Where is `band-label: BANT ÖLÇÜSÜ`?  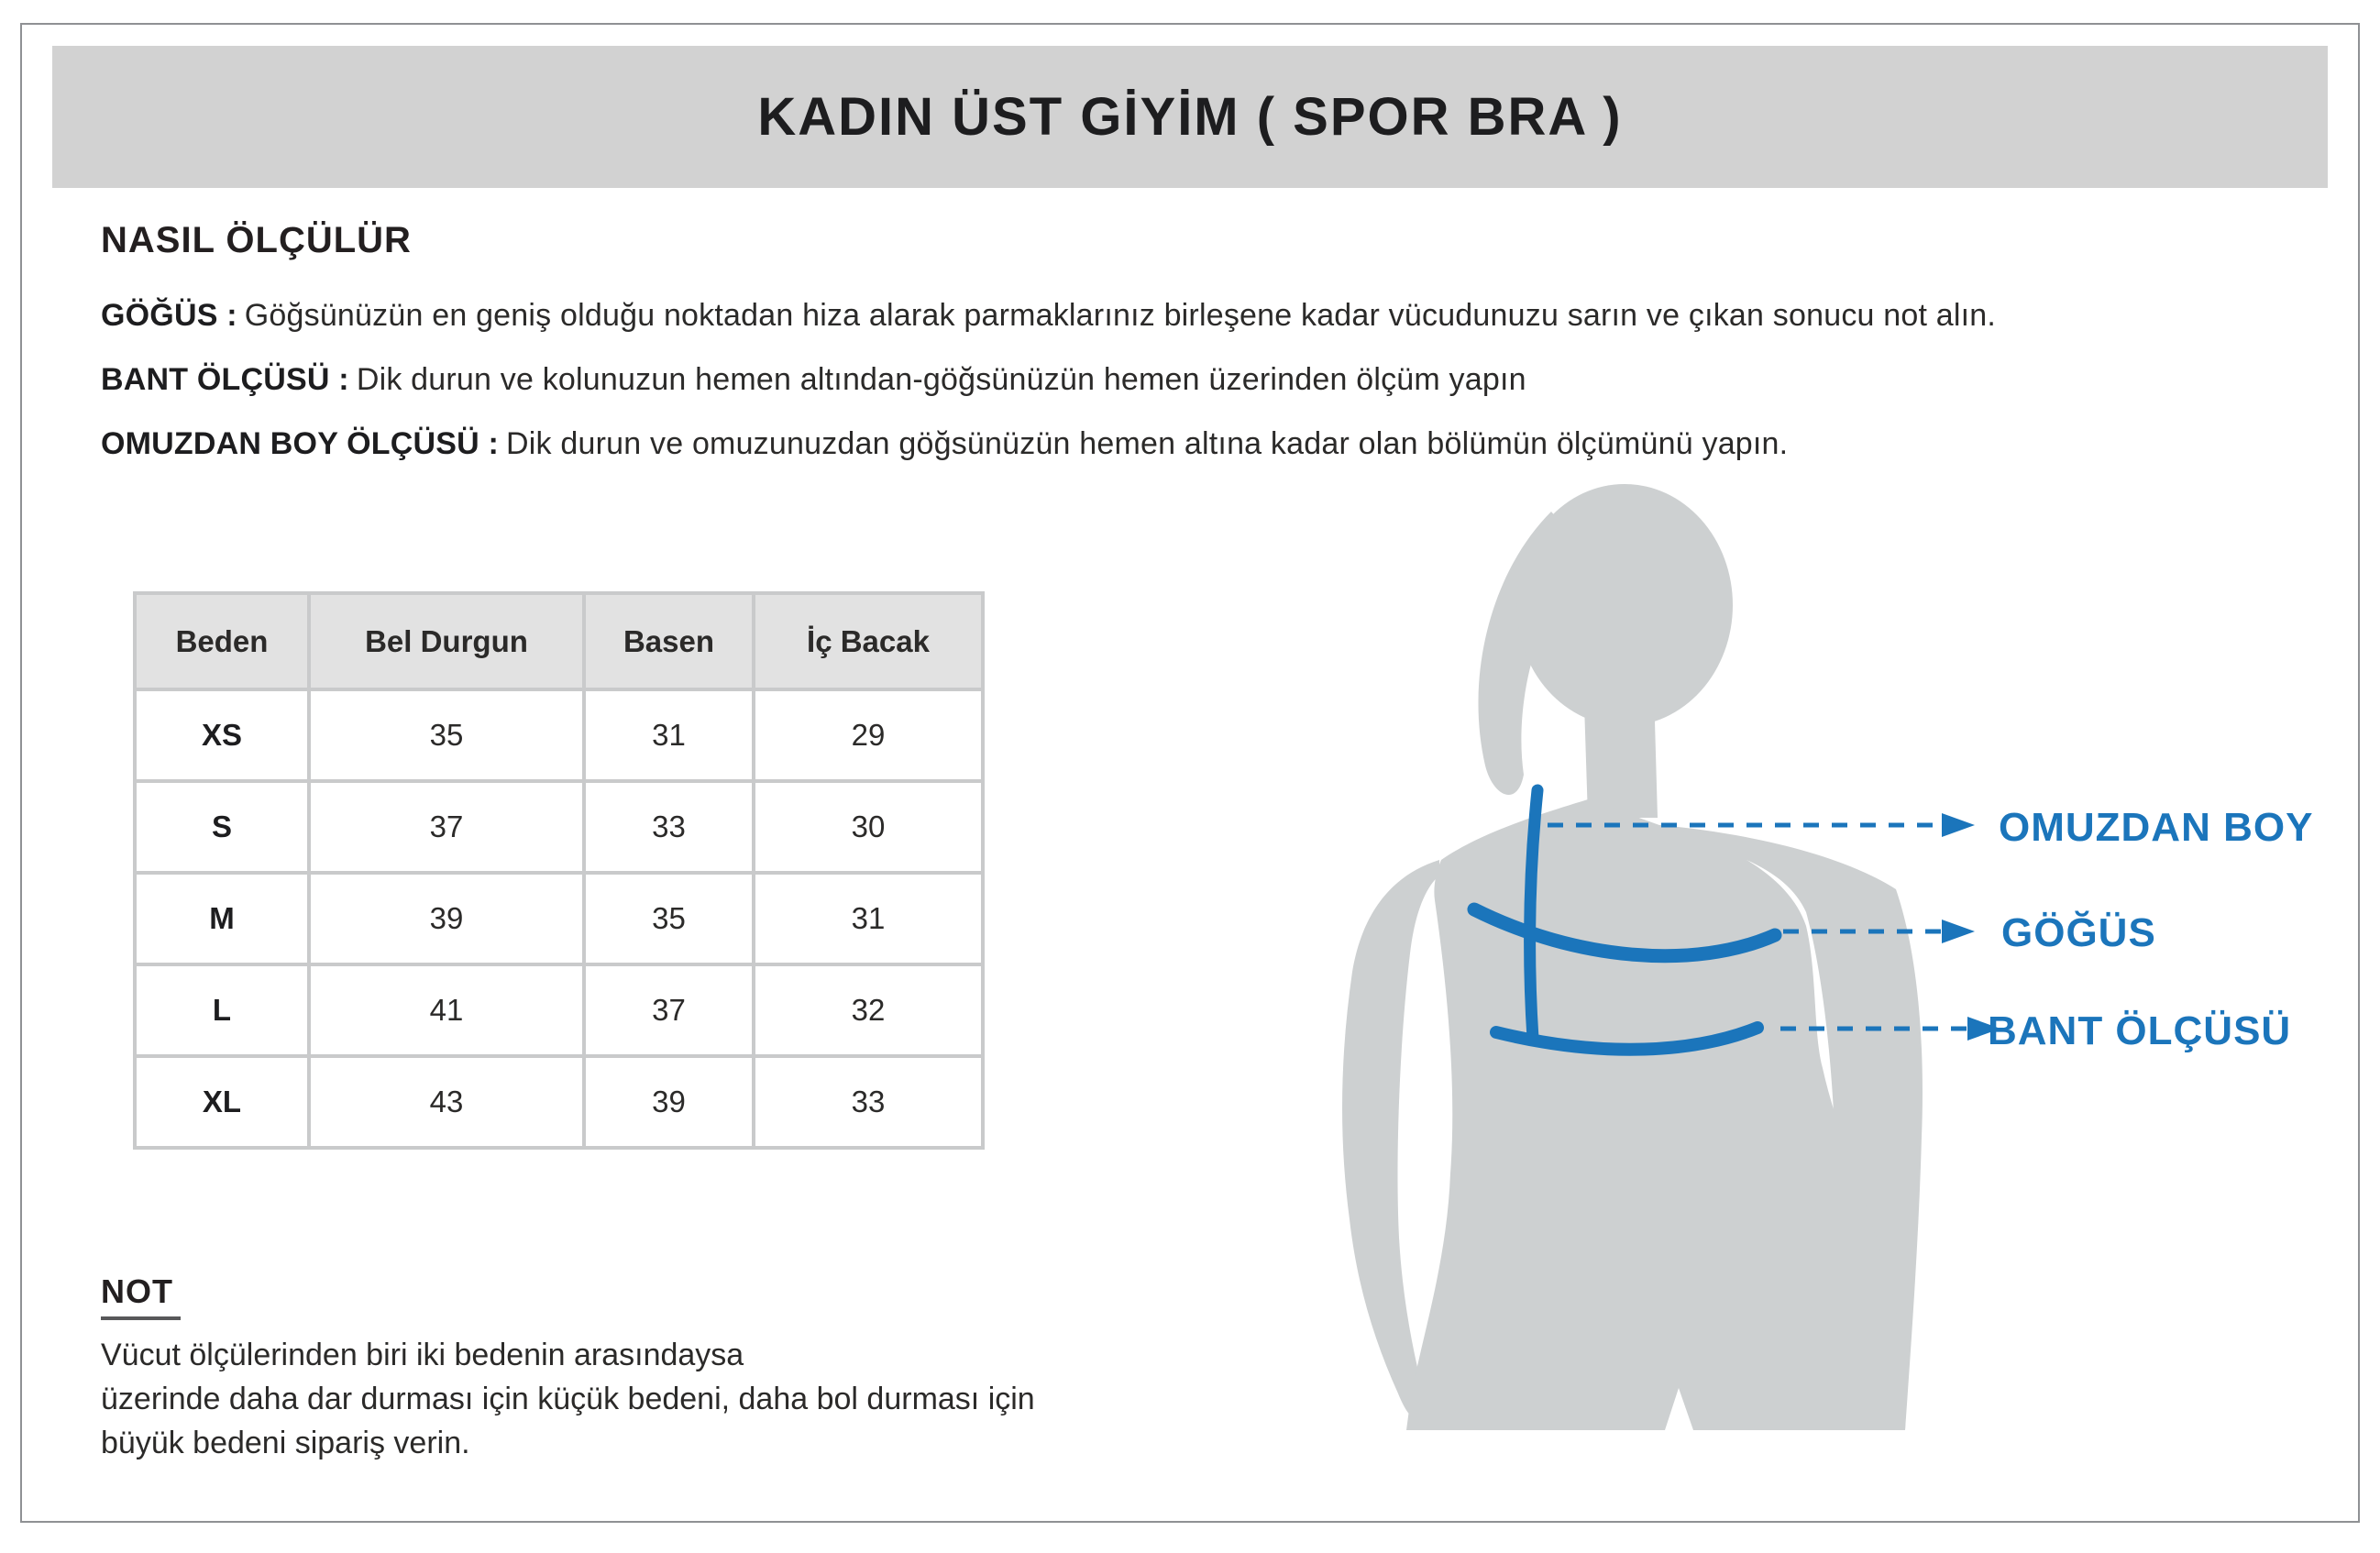 band-label: BANT ÖLÇÜSÜ is located at coordinates (2140, 1030).